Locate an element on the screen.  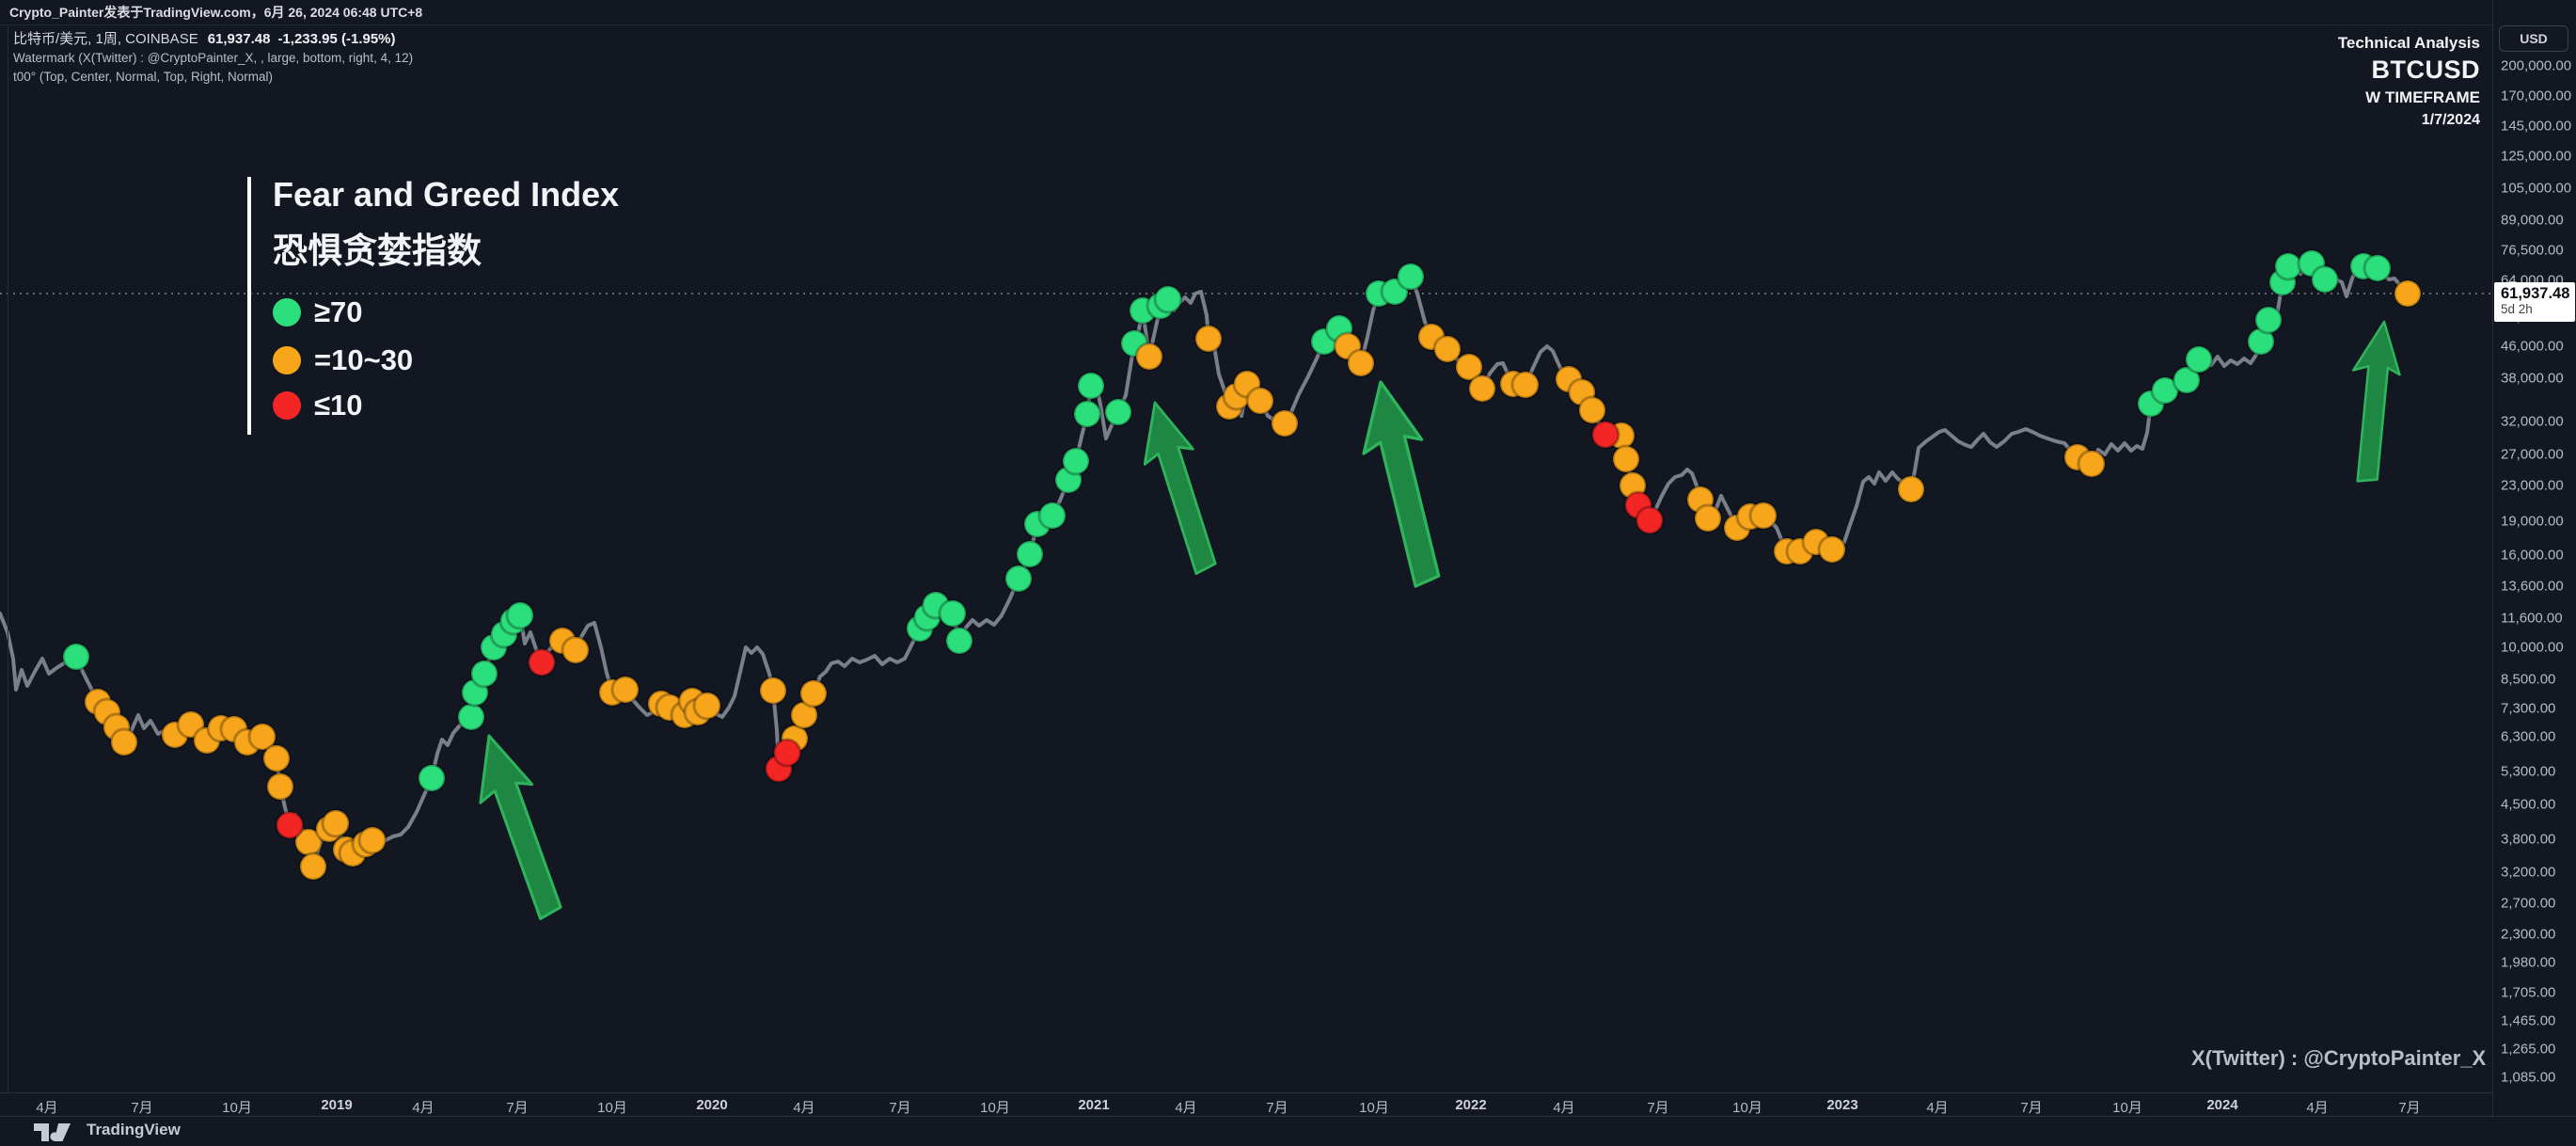
price-tick-label: 1,980.00 is located at coordinates (2528, 962).